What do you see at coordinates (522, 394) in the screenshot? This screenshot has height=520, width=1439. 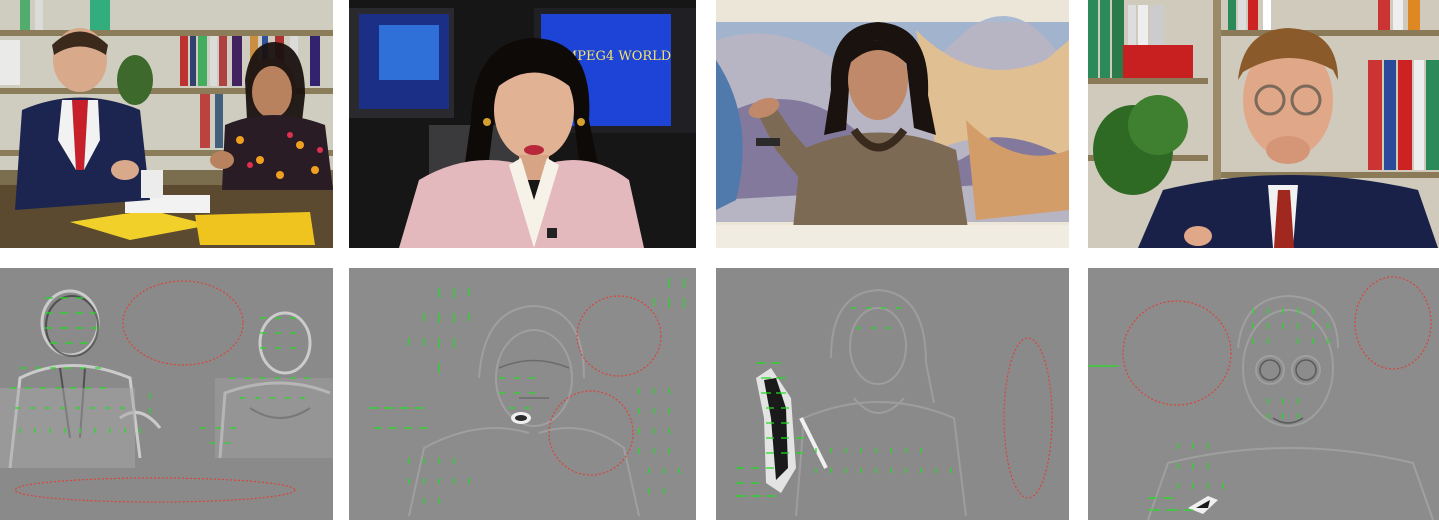 I see `frame-2-residual` at bounding box center [522, 394].